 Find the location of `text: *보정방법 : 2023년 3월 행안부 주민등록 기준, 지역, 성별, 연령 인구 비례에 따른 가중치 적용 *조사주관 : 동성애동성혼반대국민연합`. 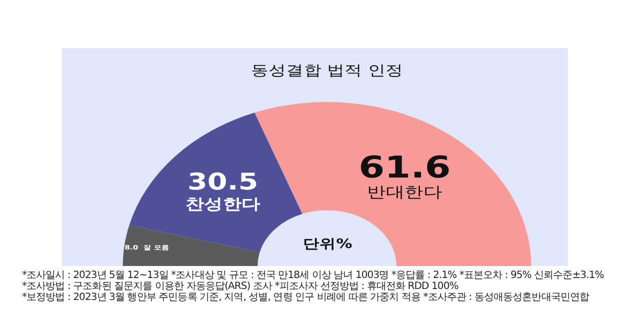

text: *보정방법 : 2023년 3월 행안부 주민등록 기준, 지역, 성별, 연령 인구 비례에 따른 가중치 적용 *조사주관 : 동성애동성혼반대국민연합 is located at coordinates (306, 297).